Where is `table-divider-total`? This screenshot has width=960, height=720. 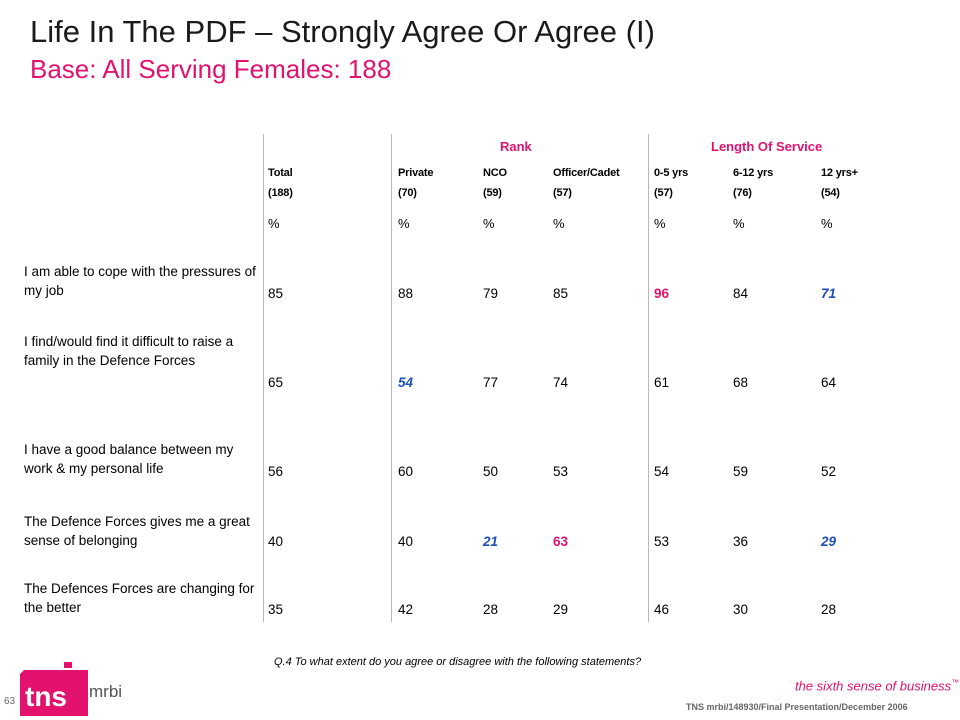
table-divider-total is located at coordinates (263, 378).